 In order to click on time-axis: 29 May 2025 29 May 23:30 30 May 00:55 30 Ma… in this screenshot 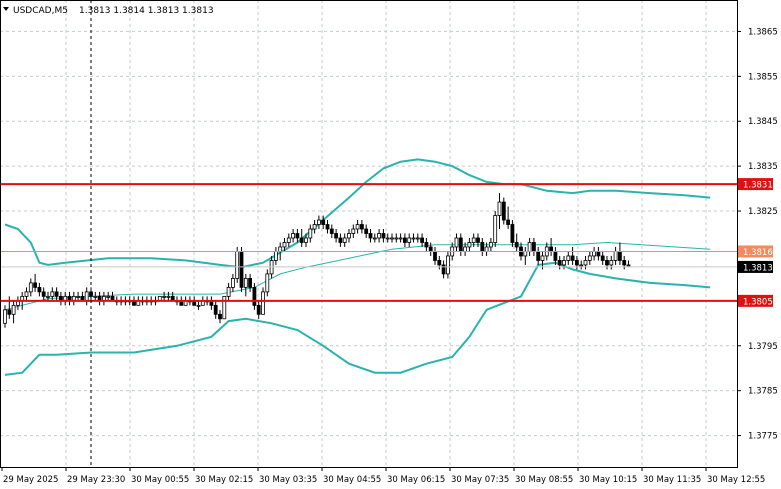, I will do `click(383, 476)`.